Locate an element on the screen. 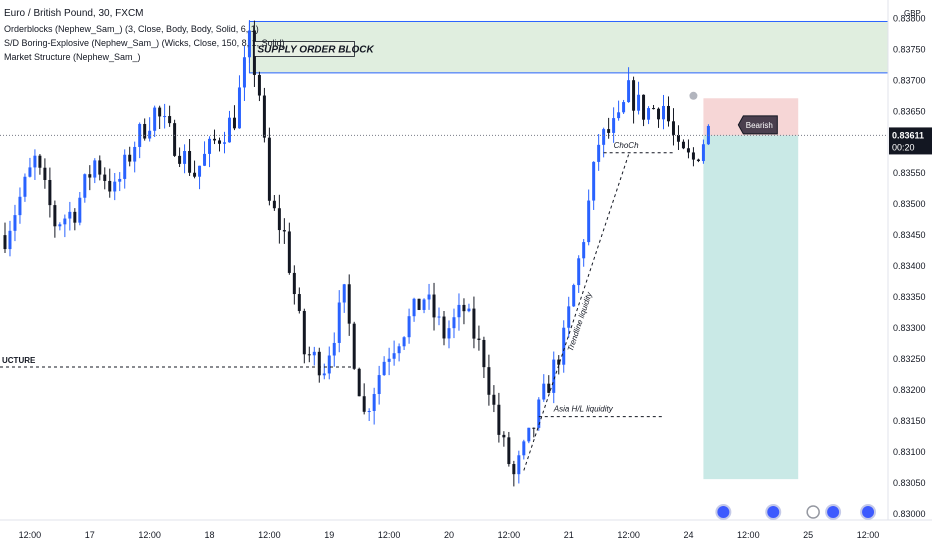  time-tick-label: 21 is located at coordinates (569, 535).